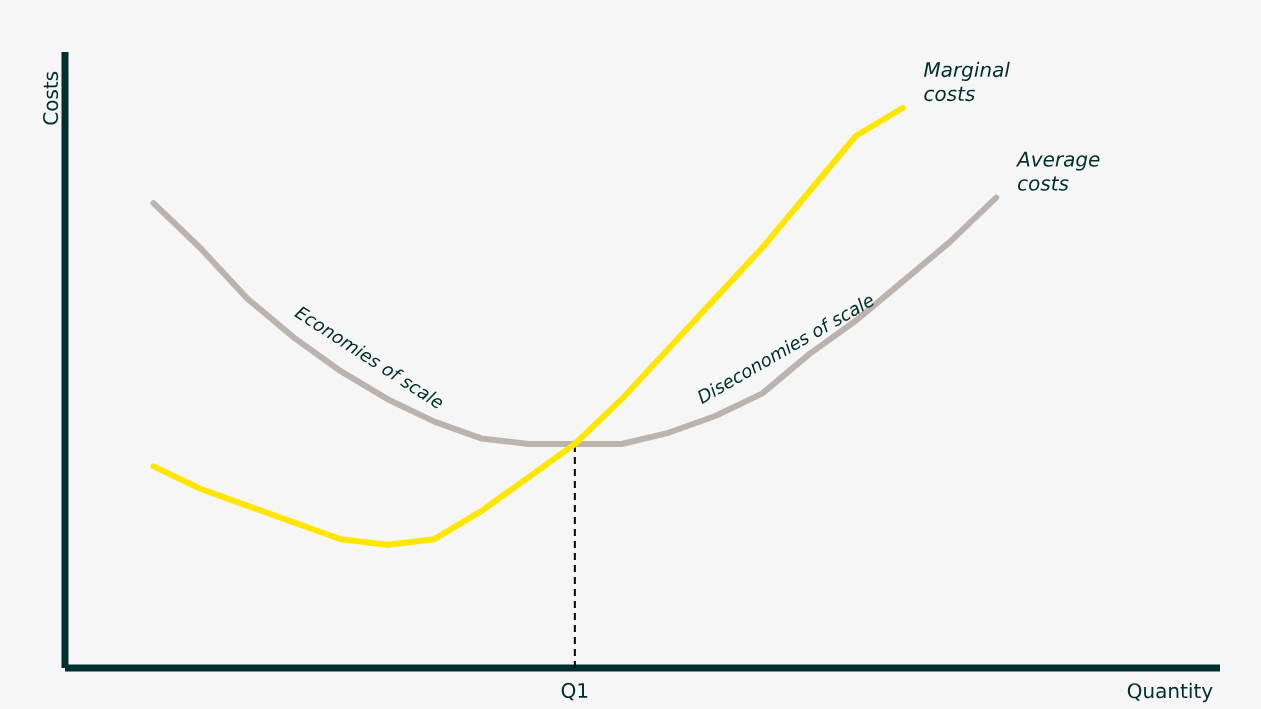 This screenshot has height=709, width=1261. What do you see at coordinates (966, 81) in the screenshot?
I see `series-label: Marginal costs` at bounding box center [966, 81].